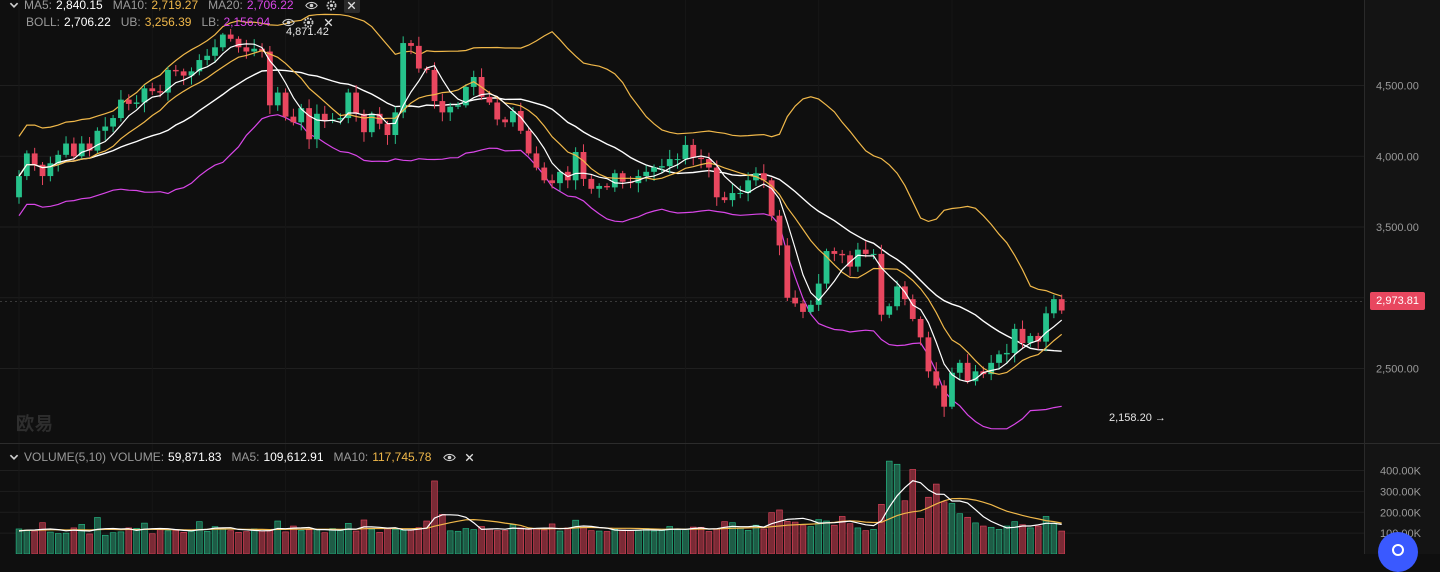  I want to click on volume-ma5-value: 109,612.91, so click(293, 457).